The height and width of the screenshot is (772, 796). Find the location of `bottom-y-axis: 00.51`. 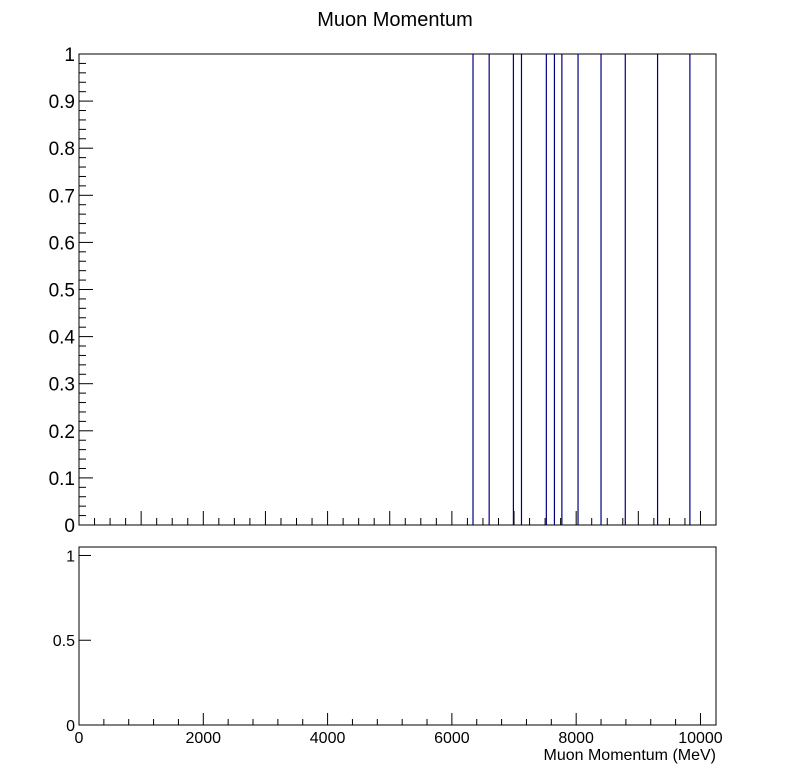

bottom-y-axis: 00.51 is located at coordinates (72, 641).